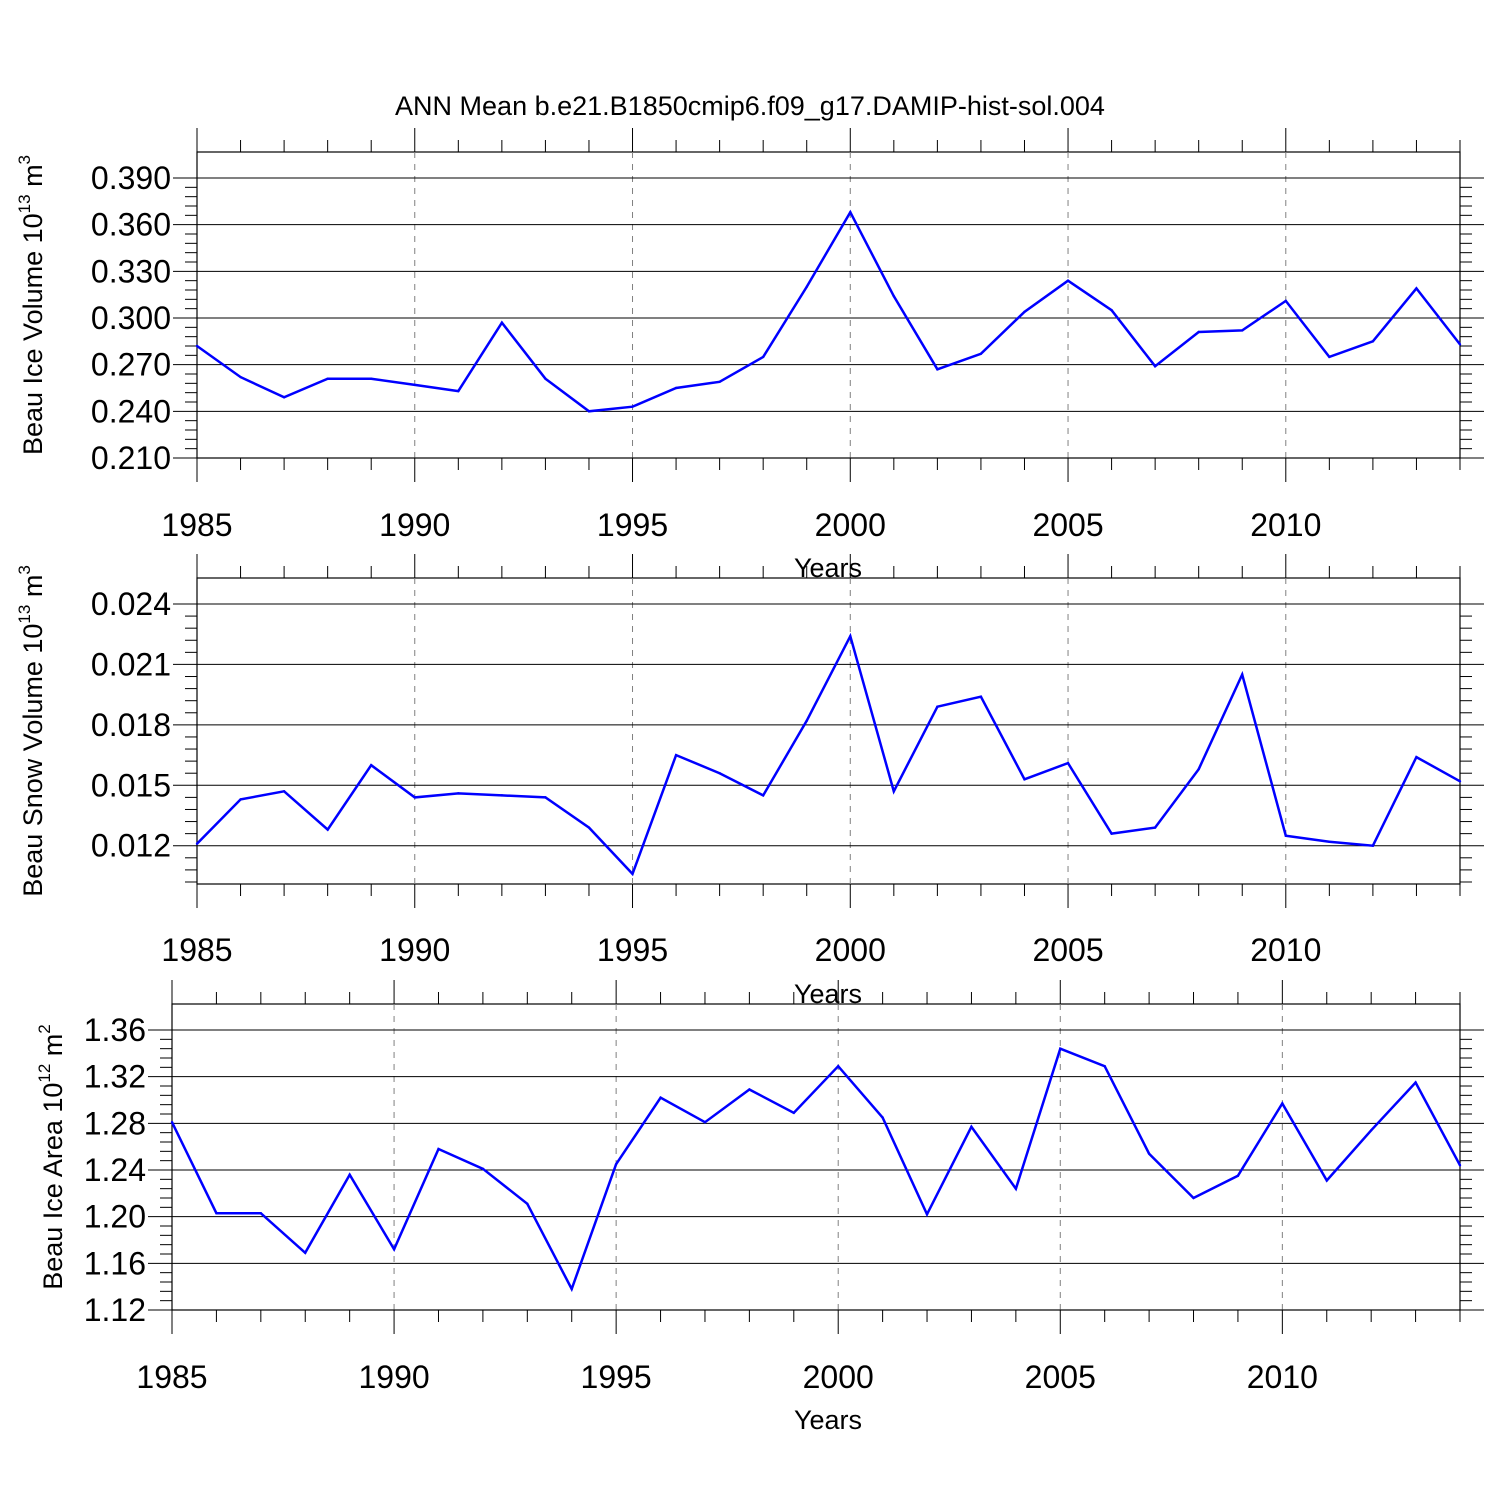 Image resolution: width=1500 pixels, height=1500 pixels. I want to click on y-axis-title: Beau Ice Volume 1013 m3, so click(31, 305).